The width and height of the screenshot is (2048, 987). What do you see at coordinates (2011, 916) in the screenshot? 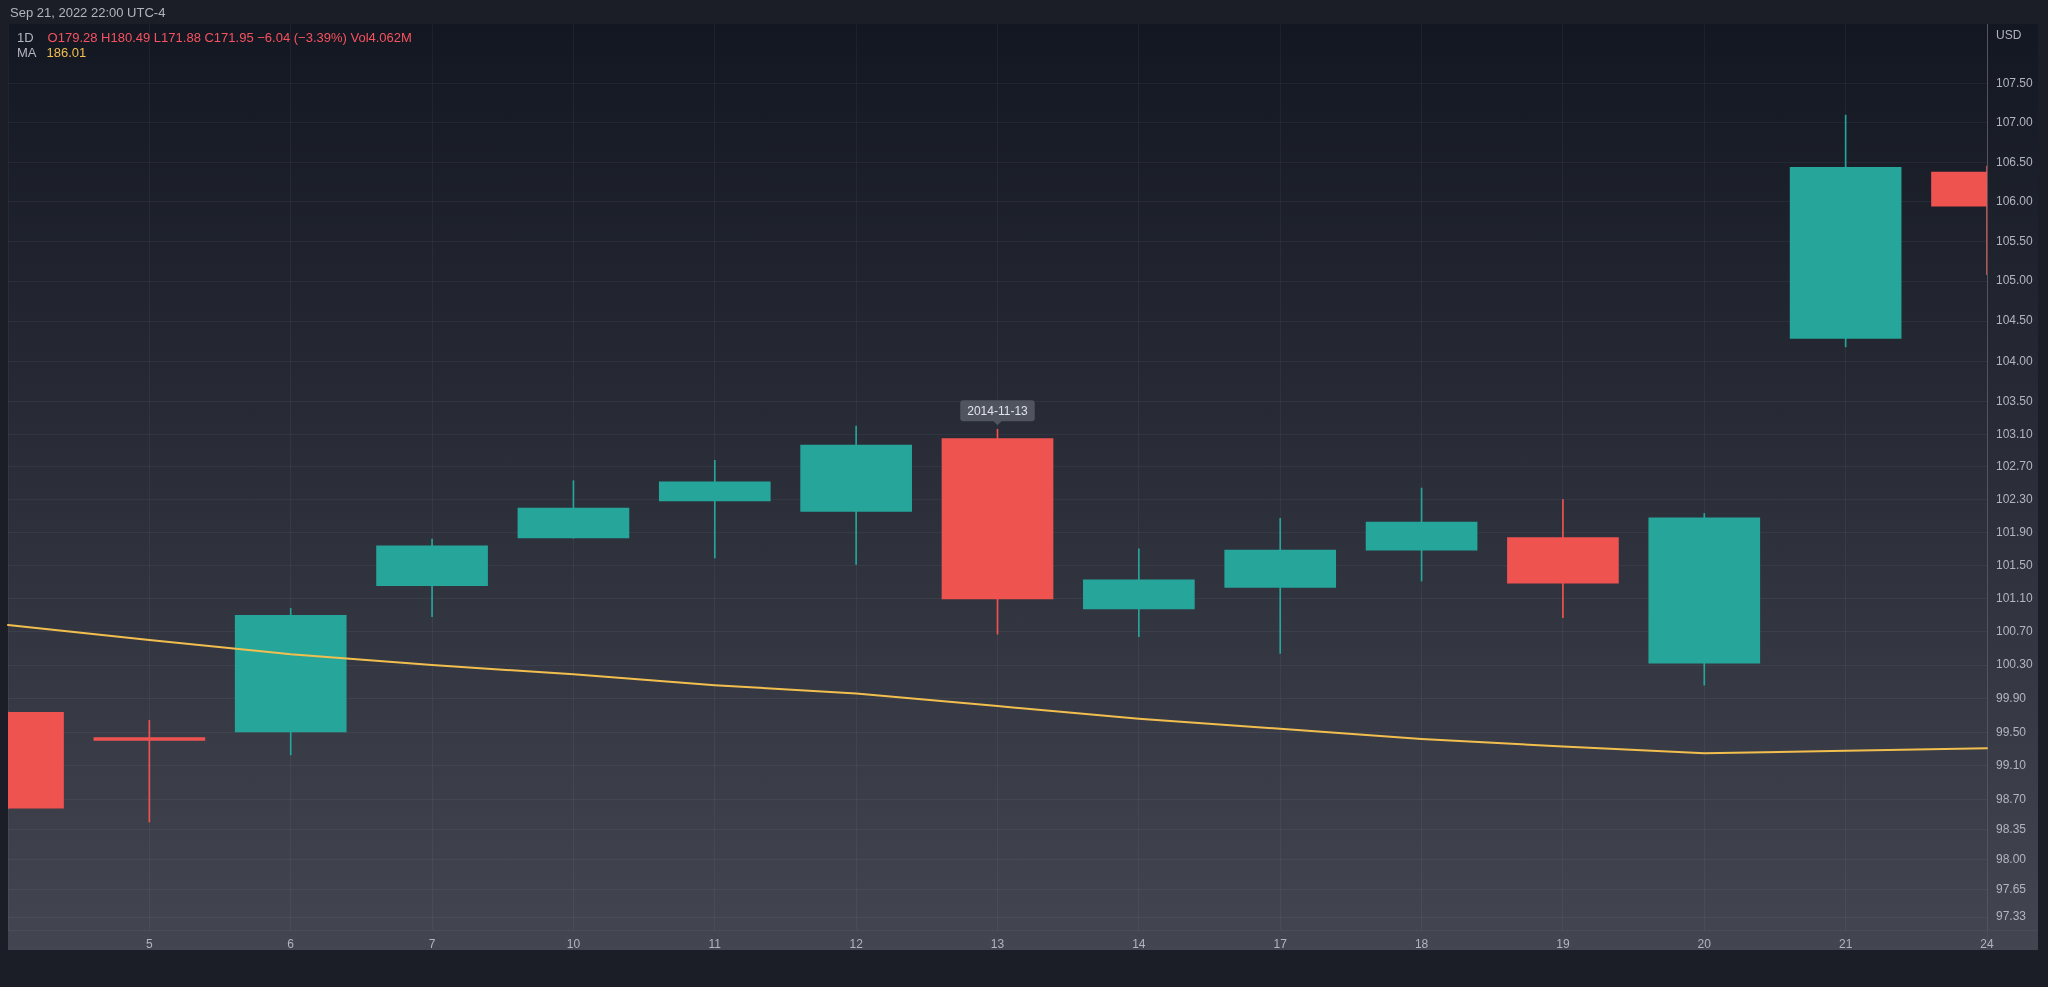
I see `y-tick-label: 97.33` at bounding box center [2011, 916].